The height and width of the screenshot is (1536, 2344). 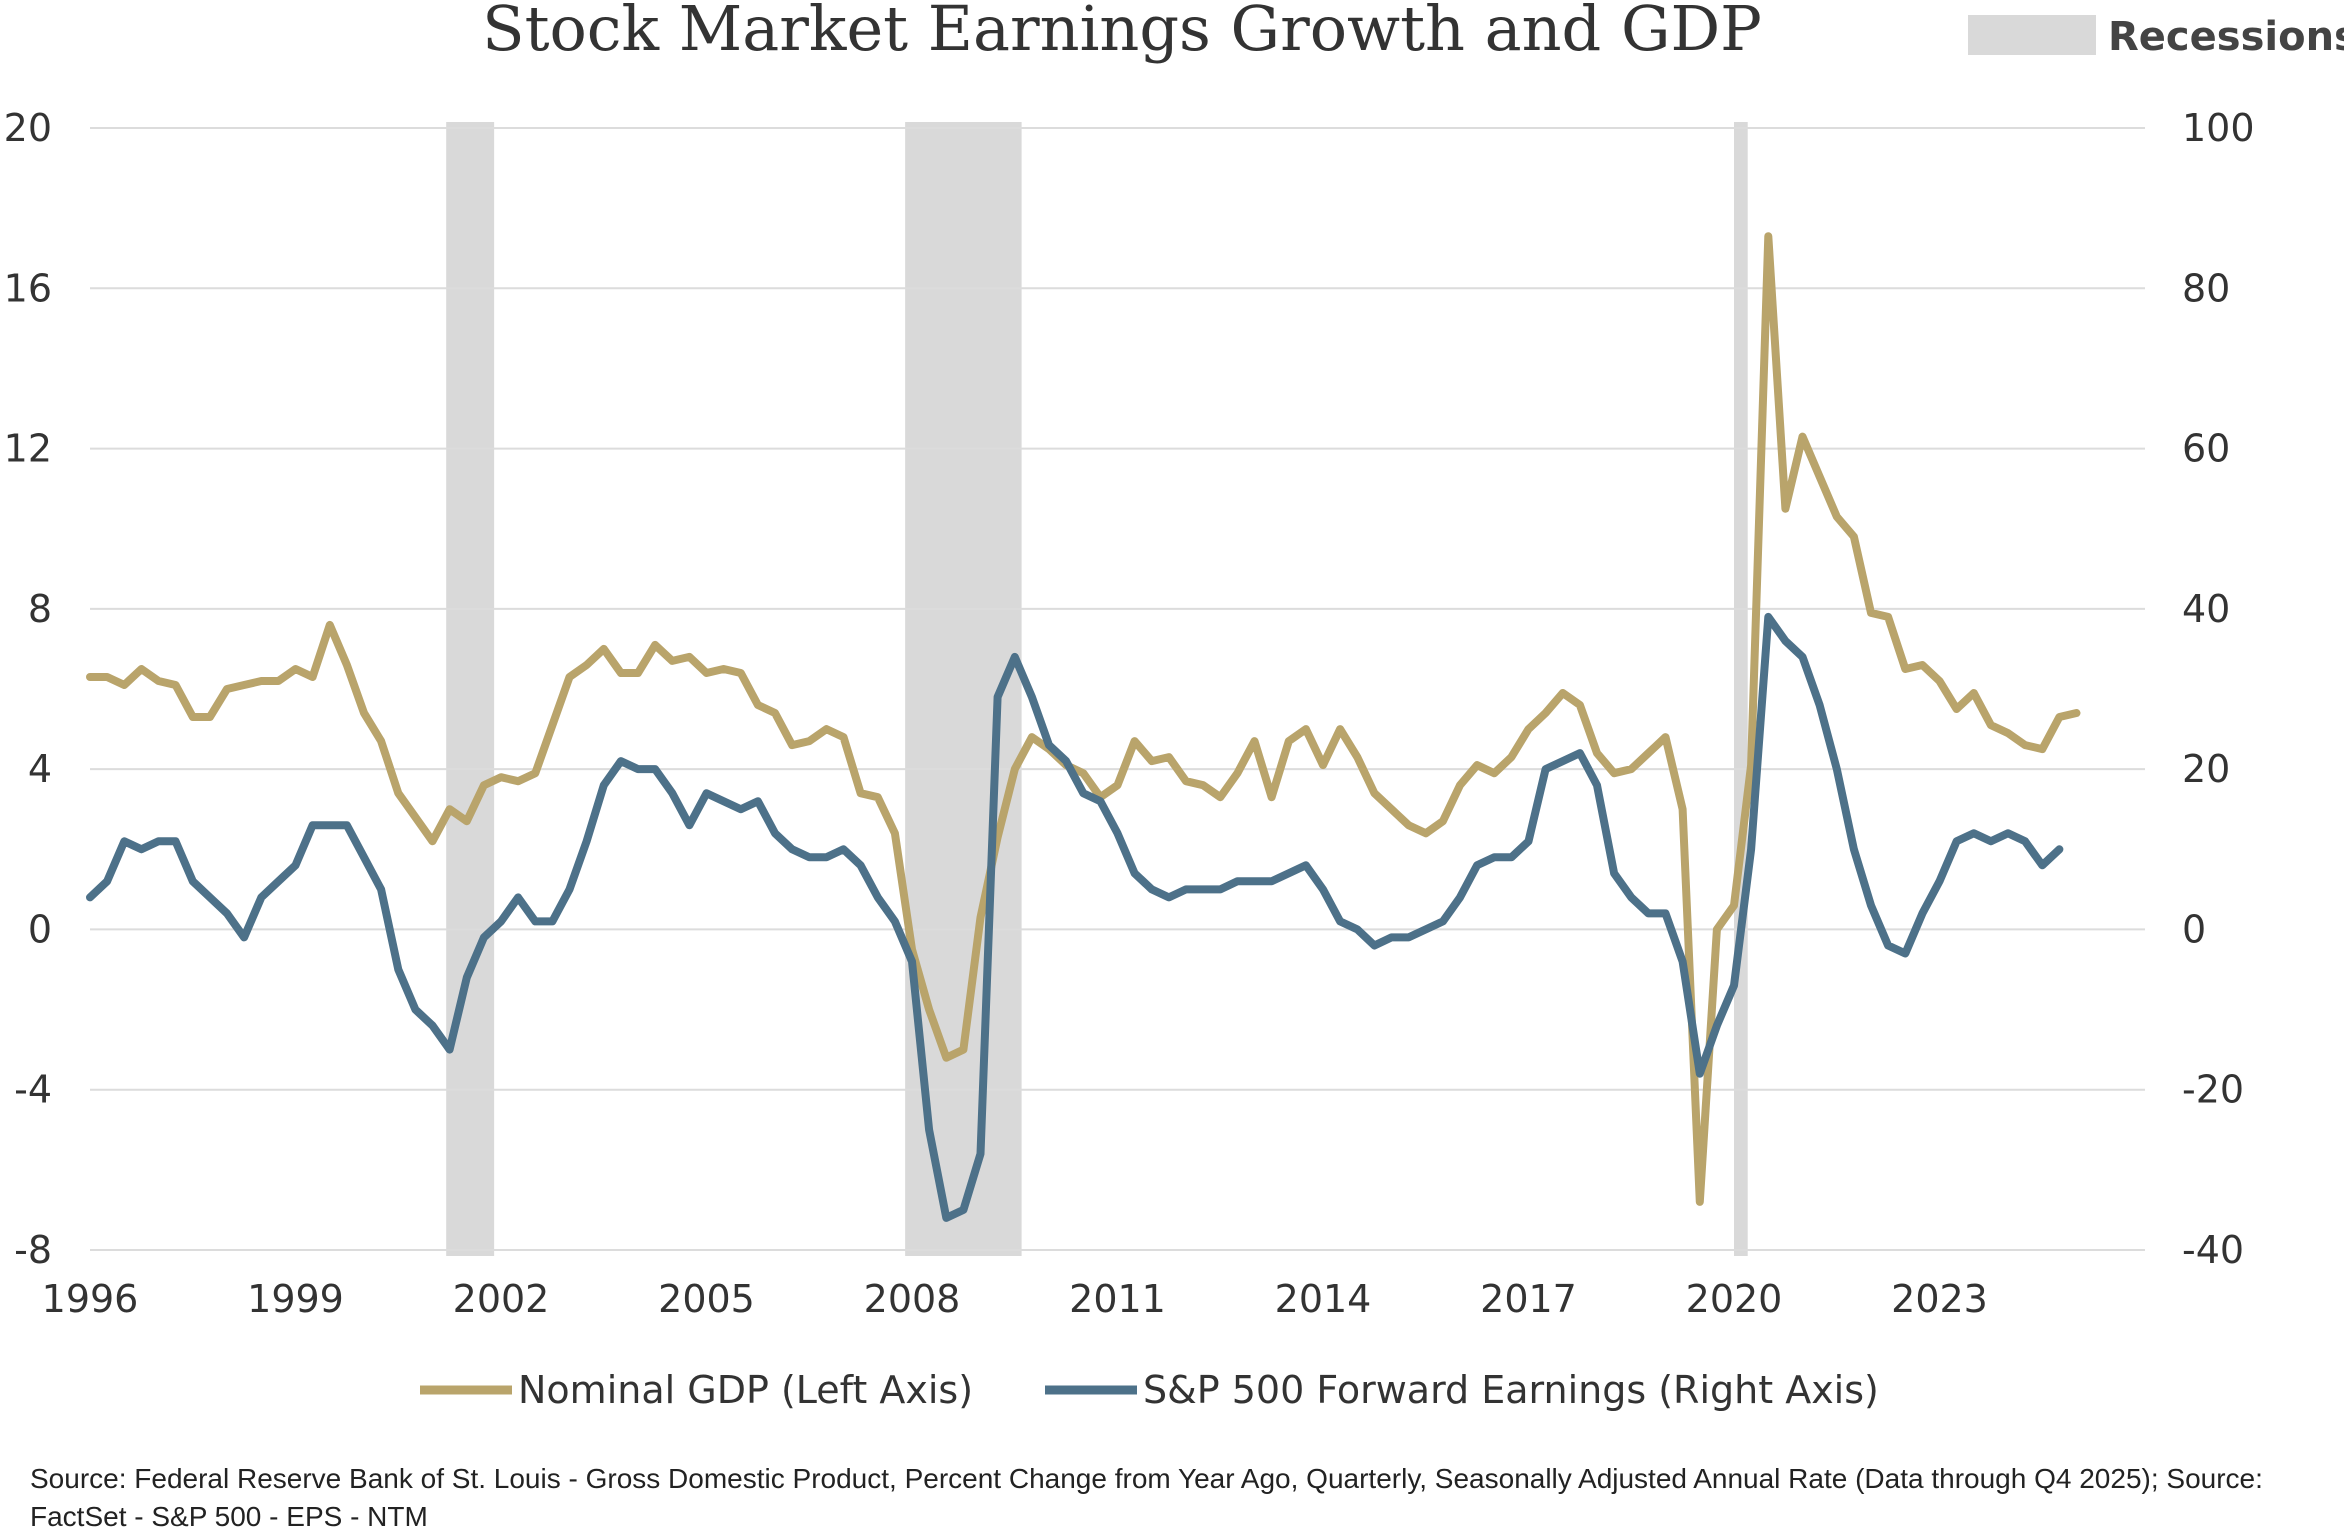 I want to click on right-tick-label: 60, so click(x=2206, y=449).